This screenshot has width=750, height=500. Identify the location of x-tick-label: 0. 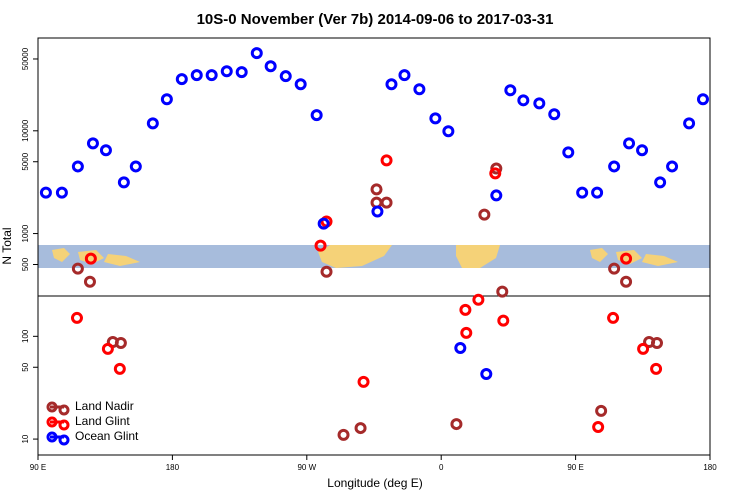
(441, 467).